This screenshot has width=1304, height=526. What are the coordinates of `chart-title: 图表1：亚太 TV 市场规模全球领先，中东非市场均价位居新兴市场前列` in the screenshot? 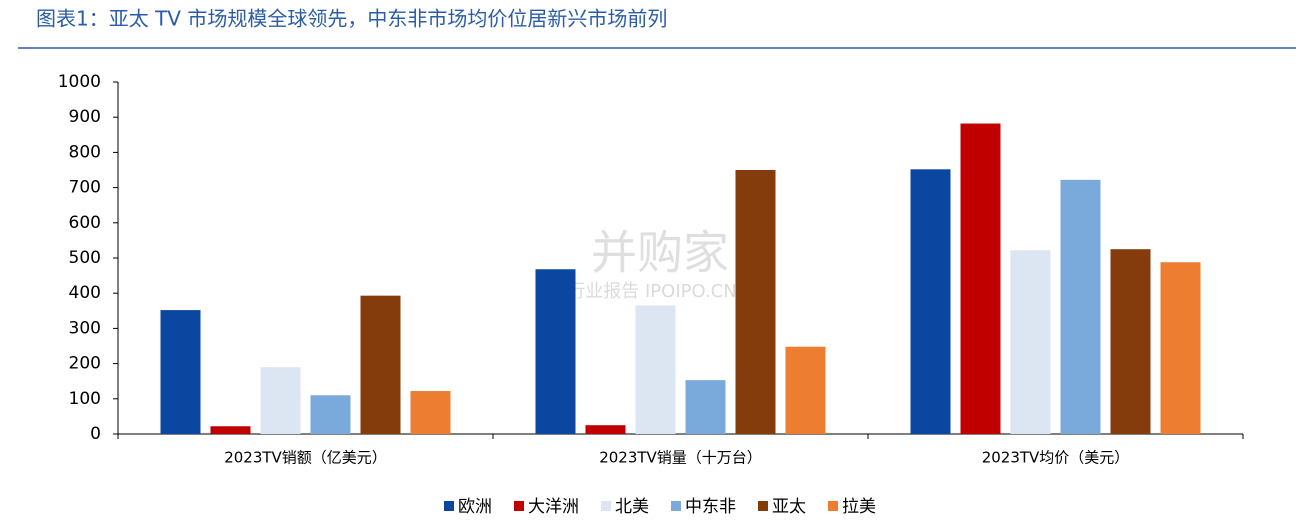 It's located at (351, 19).